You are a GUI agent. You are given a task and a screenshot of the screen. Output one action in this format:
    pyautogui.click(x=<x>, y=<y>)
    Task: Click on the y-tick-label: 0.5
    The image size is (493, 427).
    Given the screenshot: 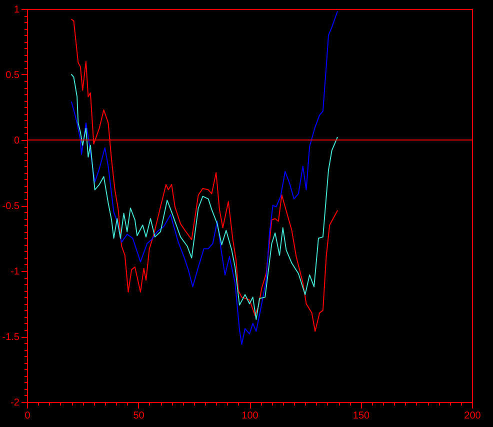 What is the action you would take?
    pyautogui.click(x=13, y=75)
    